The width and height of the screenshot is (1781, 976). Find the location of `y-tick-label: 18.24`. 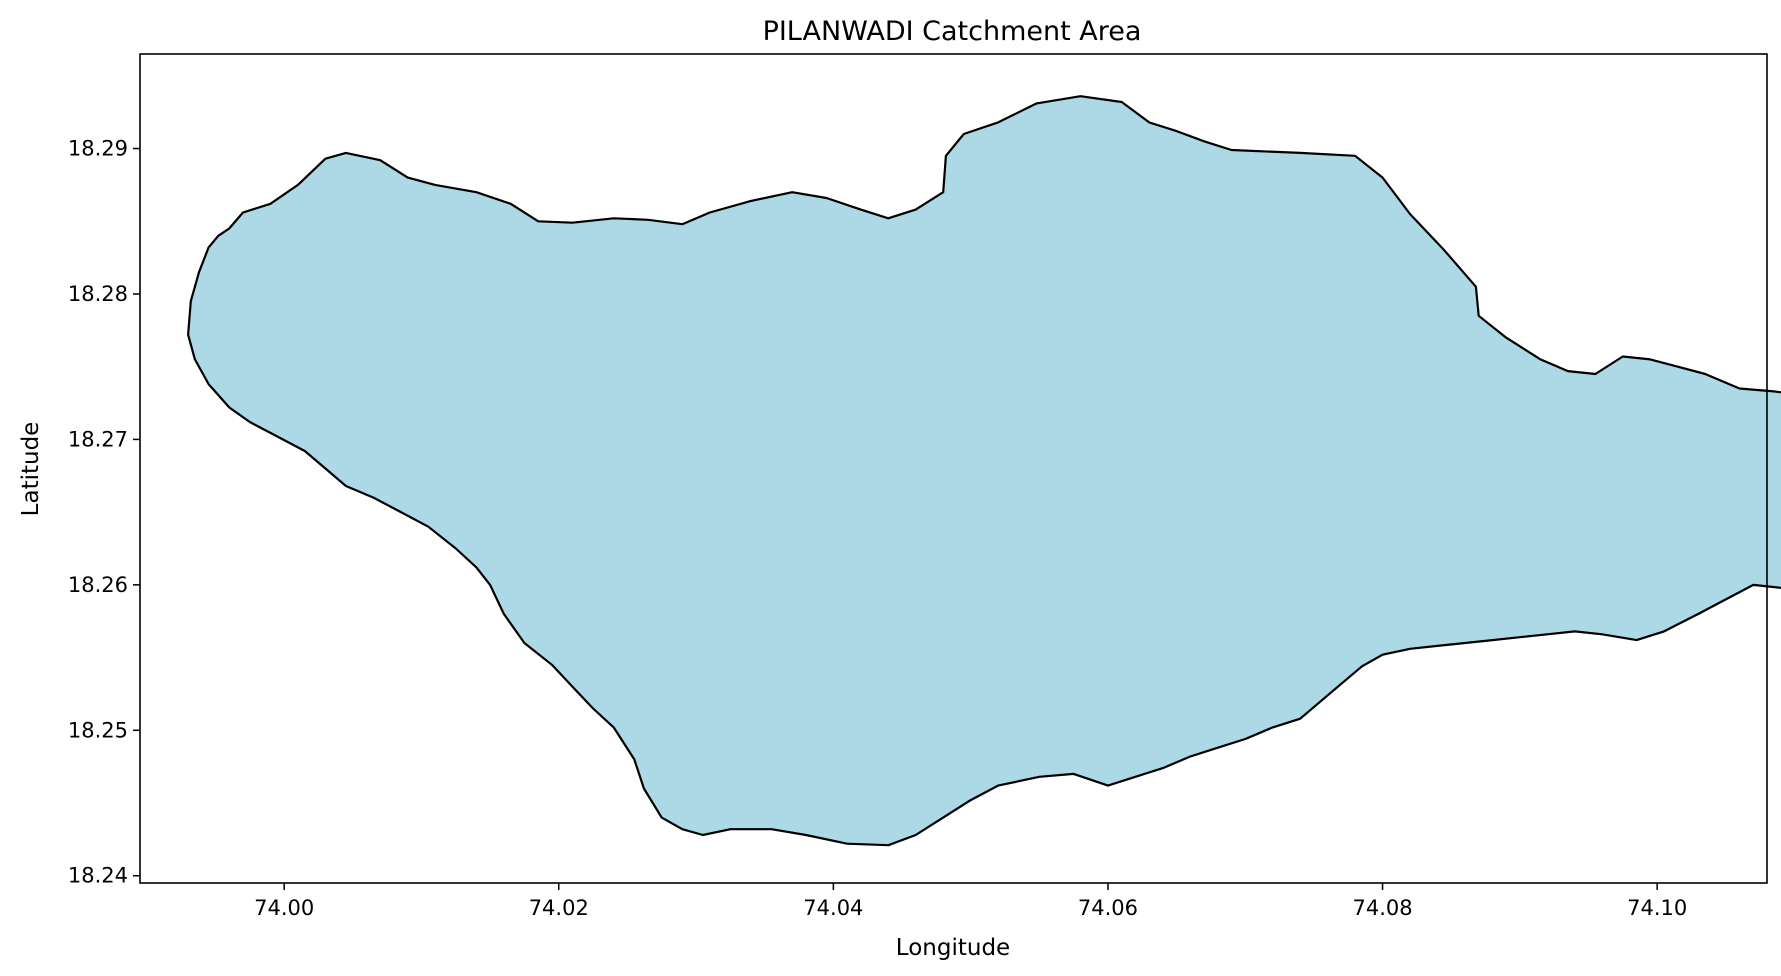

y-tick-label: 18.24 is located at coordinates (98, 876).